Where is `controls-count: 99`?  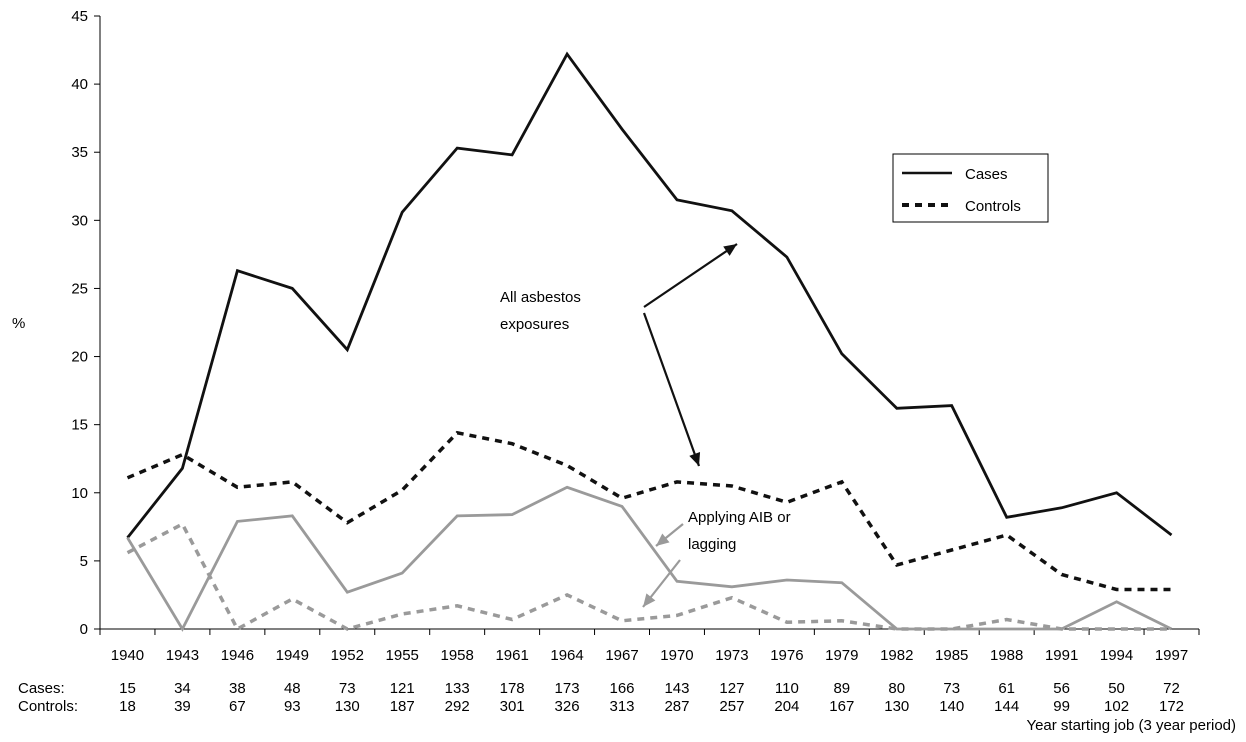 controls-count: 99 is located at coordinates (1061, 706).